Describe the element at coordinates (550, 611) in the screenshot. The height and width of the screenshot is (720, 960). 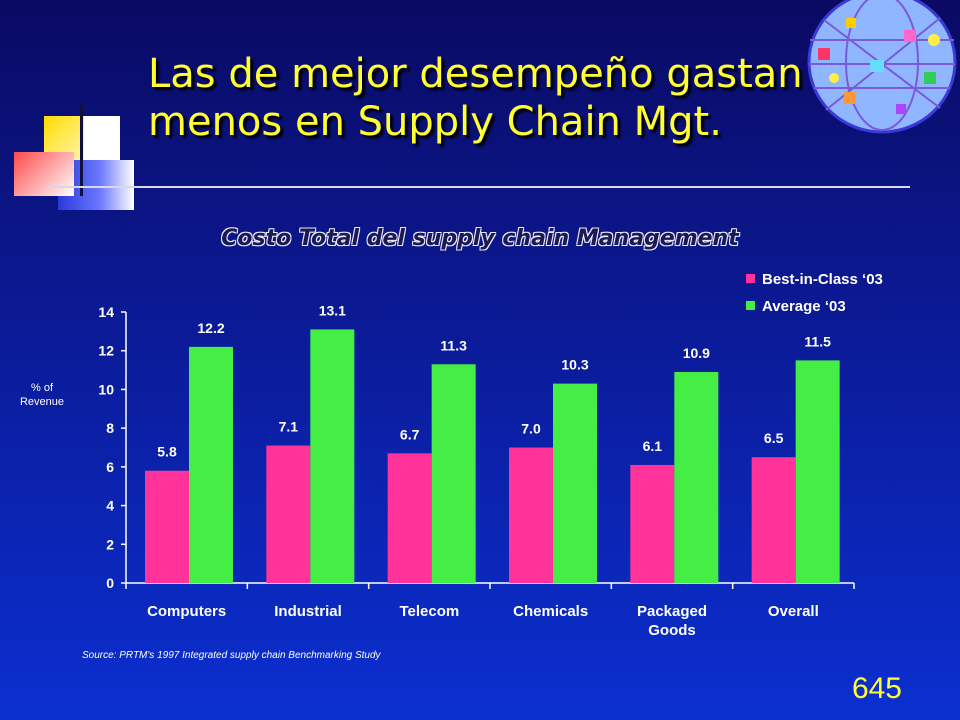
I see `x-tick-label: Chemicals` at that location.